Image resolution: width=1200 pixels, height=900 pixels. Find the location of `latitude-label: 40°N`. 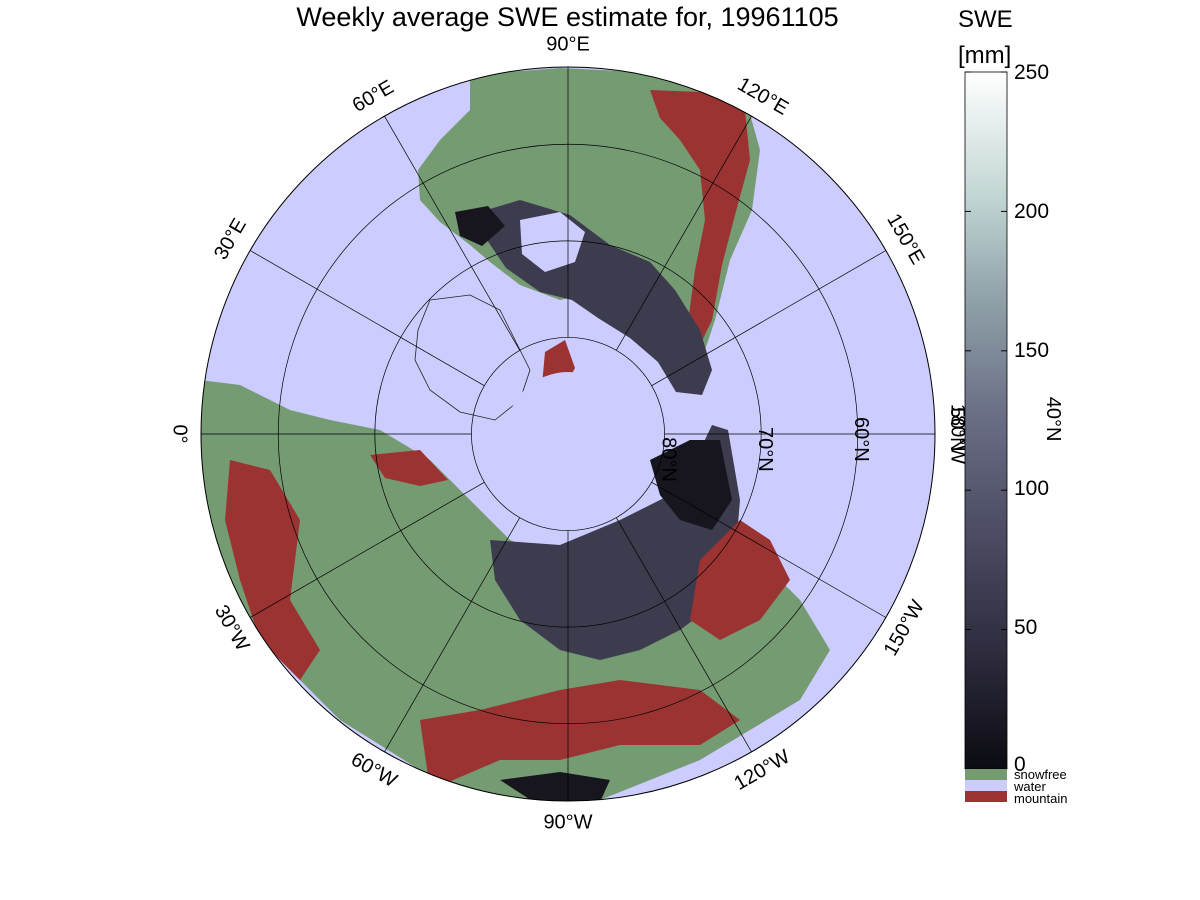

latitude-label: 40°N is located at coordinates (1053, 419).